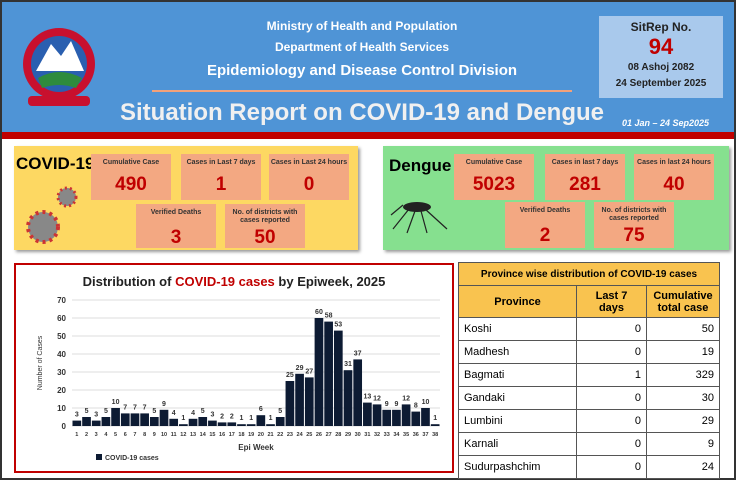  Describe the element at coordinates (61, 408) in the screenshot. I see `y-tick-label: 10` at that location.